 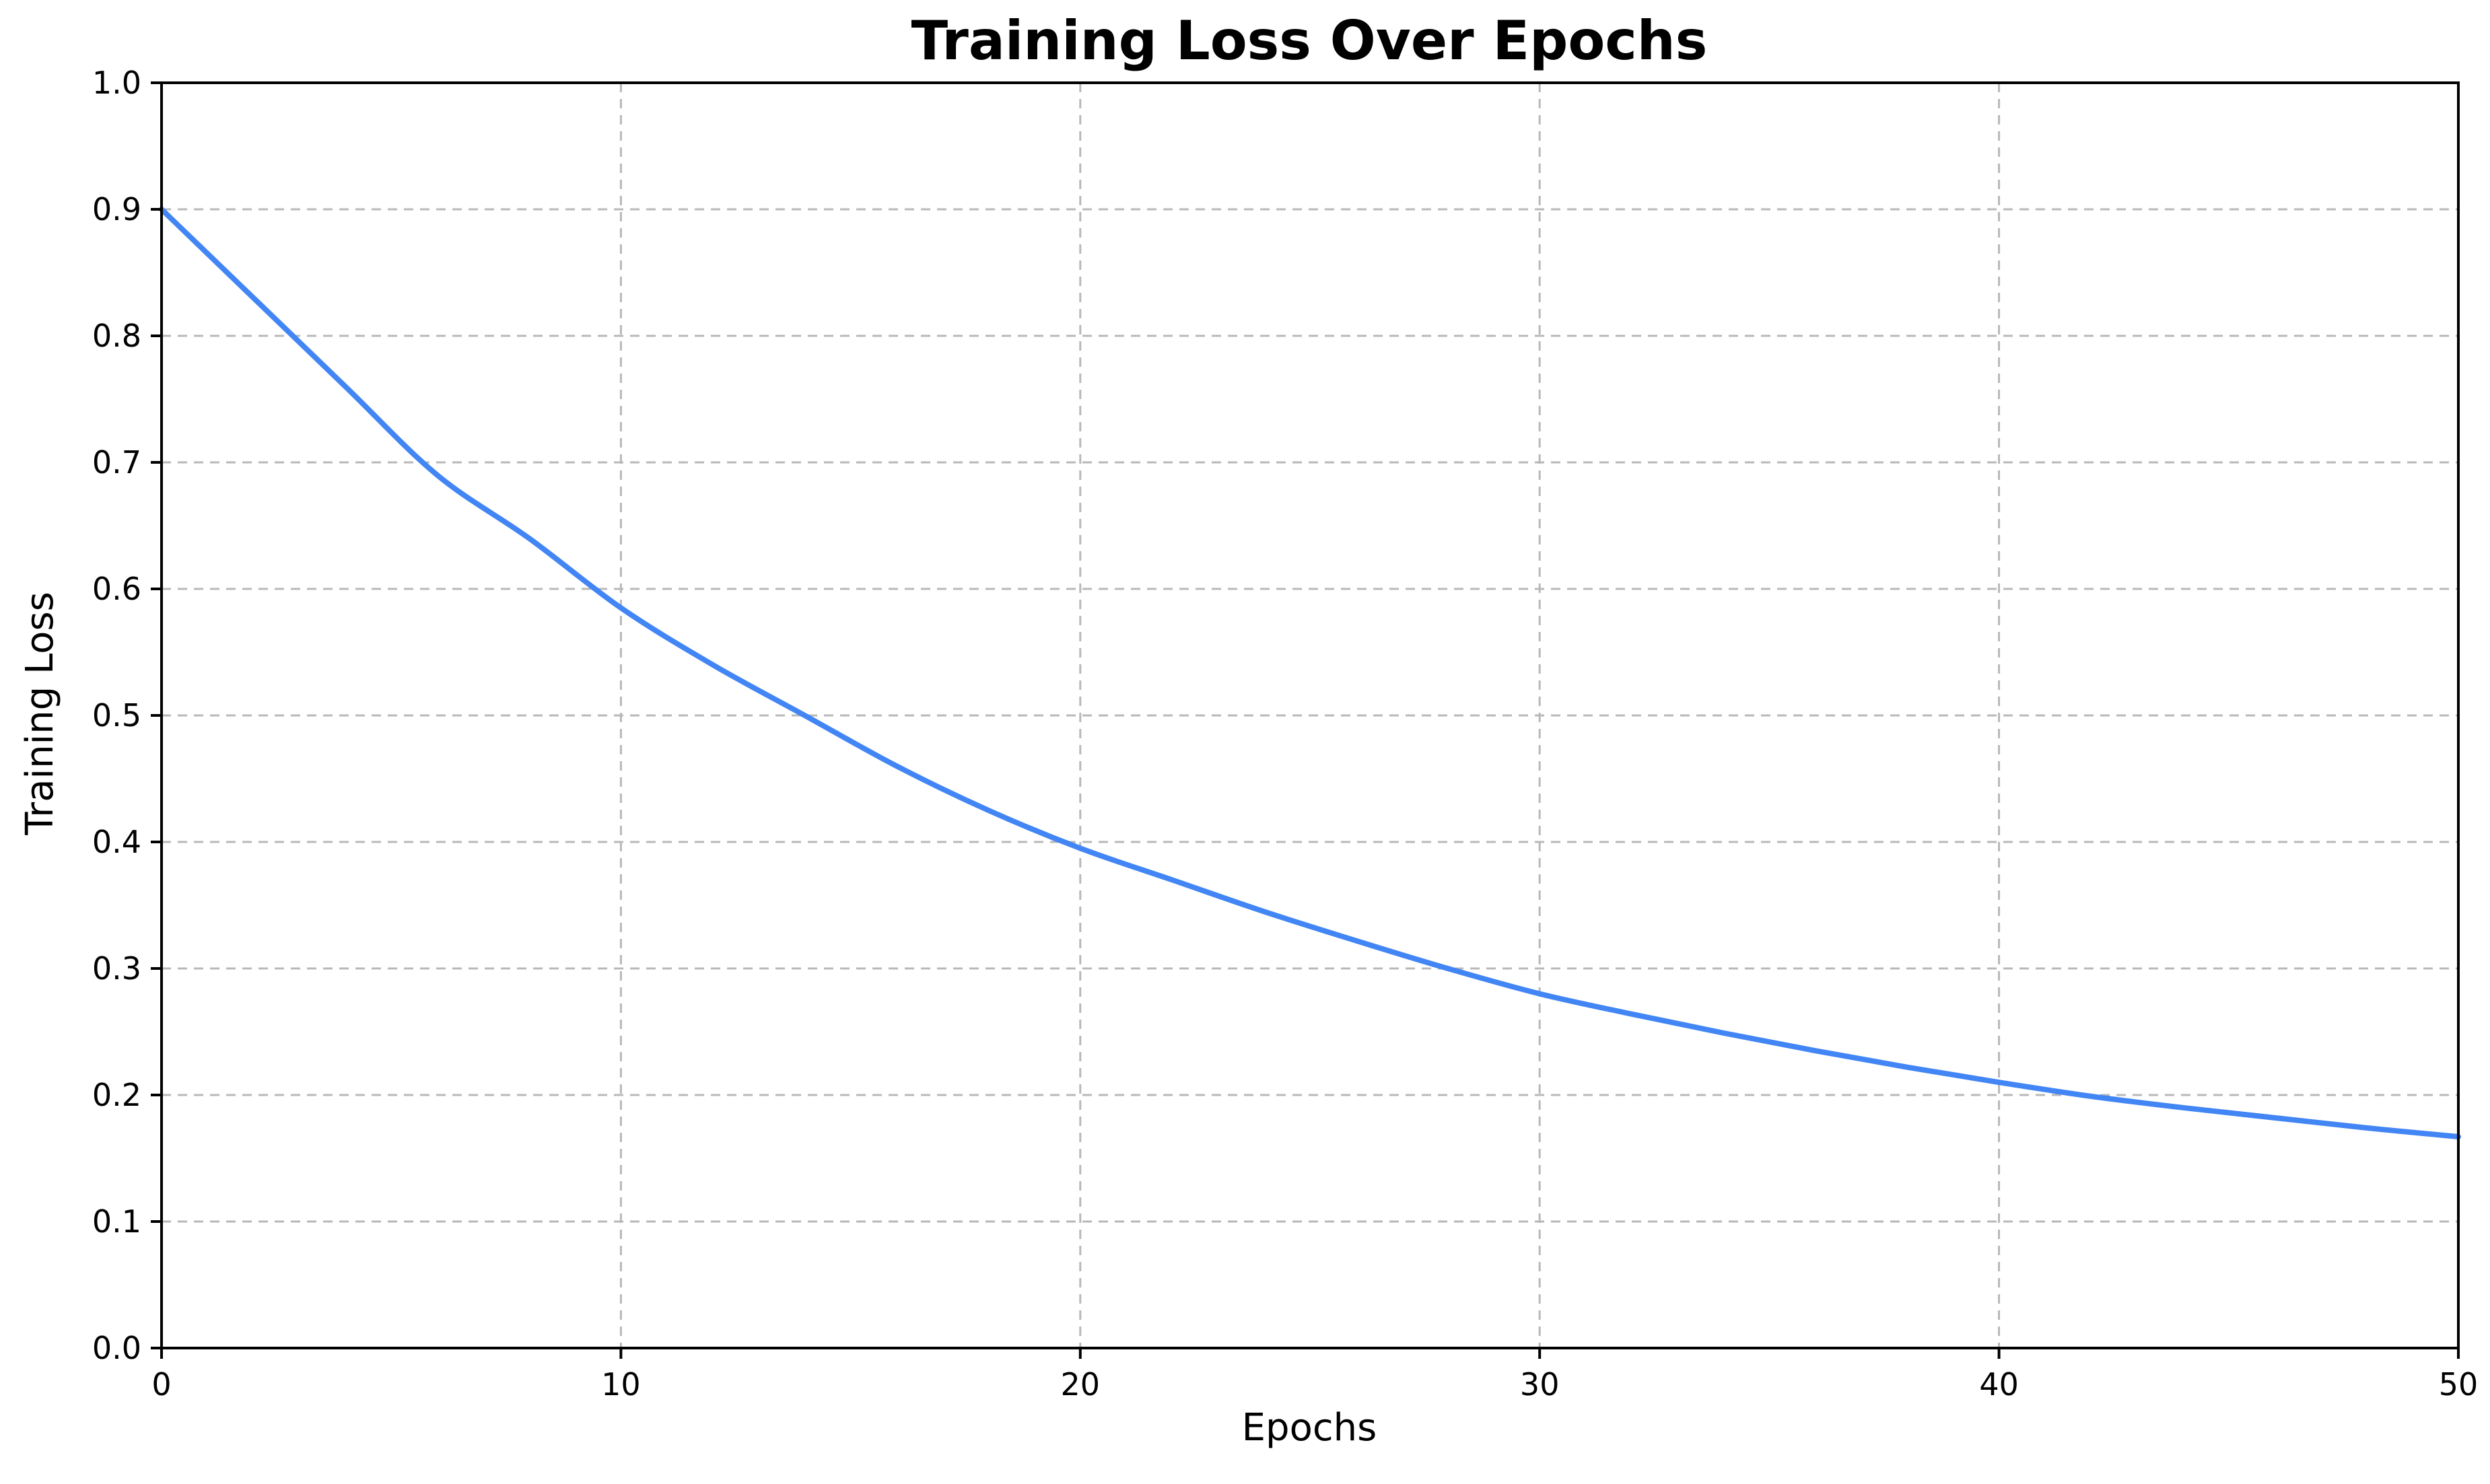 I want to click on y-tick-label: 0.9, so click(x=116, y=209).